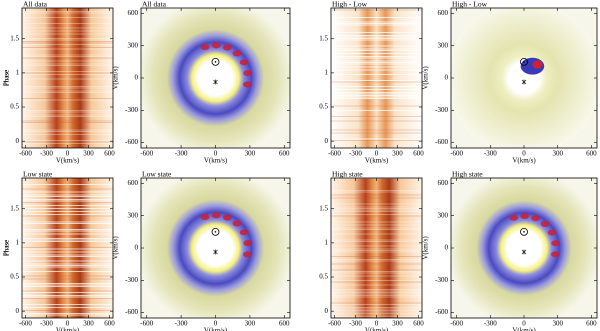 Image resolution: width=600 pixels, height=331 pixels. I want to click on panel-title: High state, so click(347, 174).